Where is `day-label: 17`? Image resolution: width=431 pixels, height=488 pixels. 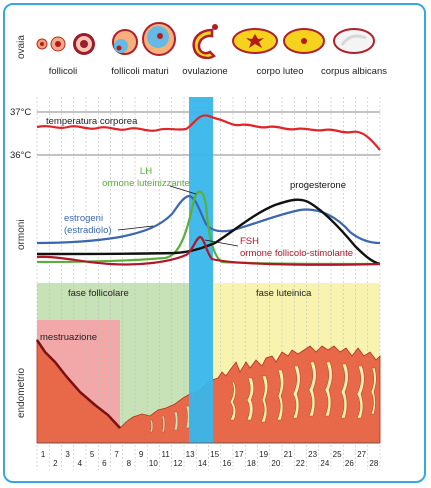 day-label: 17 is located at coordinates (239, 454).